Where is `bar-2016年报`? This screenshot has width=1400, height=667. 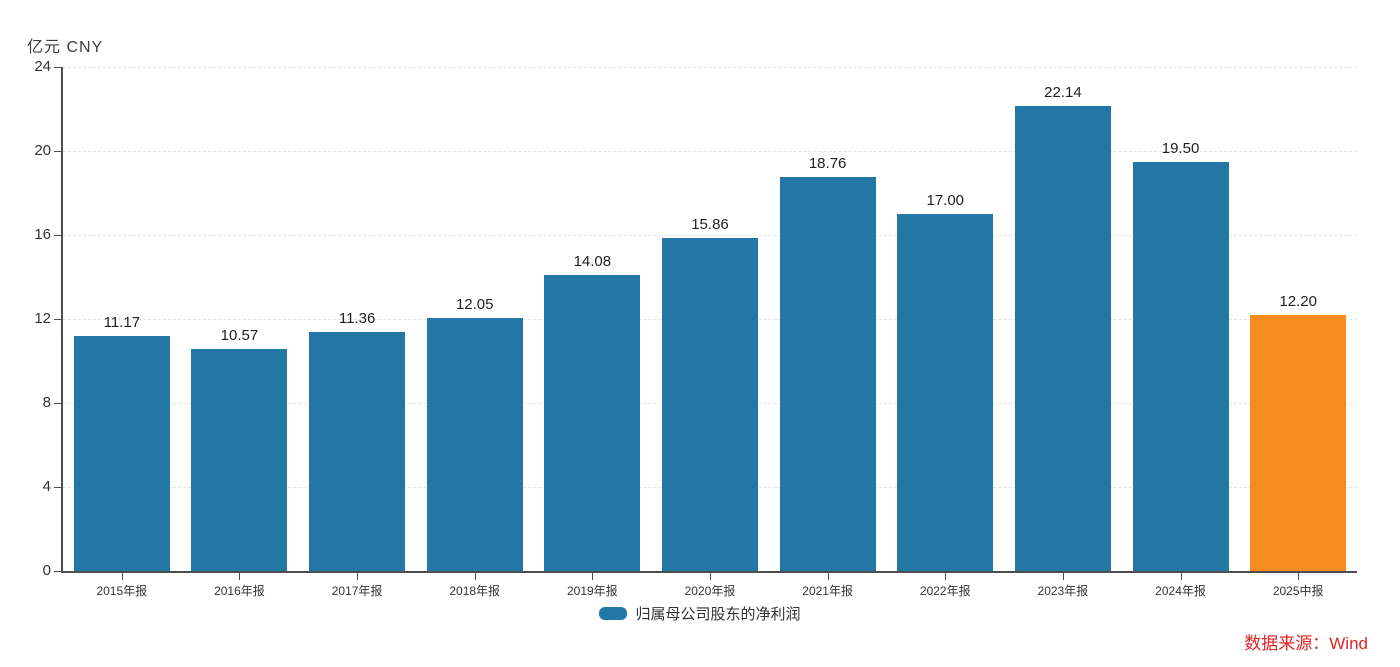
bar-2016年报 is located at coordinates (239, 460).